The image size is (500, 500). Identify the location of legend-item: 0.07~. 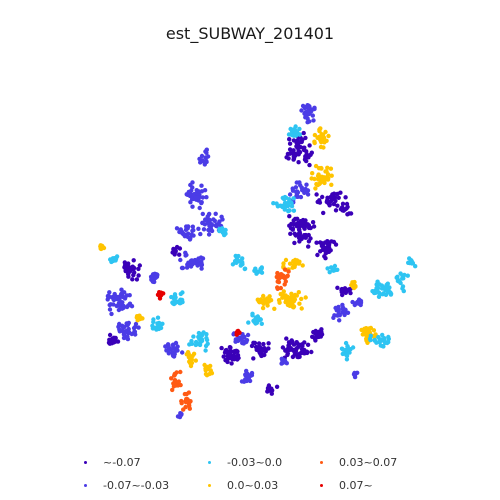
(368, 485).